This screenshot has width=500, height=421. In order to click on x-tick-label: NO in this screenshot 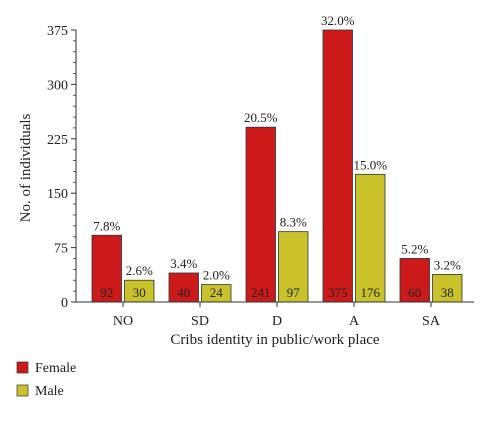, I will do `click(123, 321)`.